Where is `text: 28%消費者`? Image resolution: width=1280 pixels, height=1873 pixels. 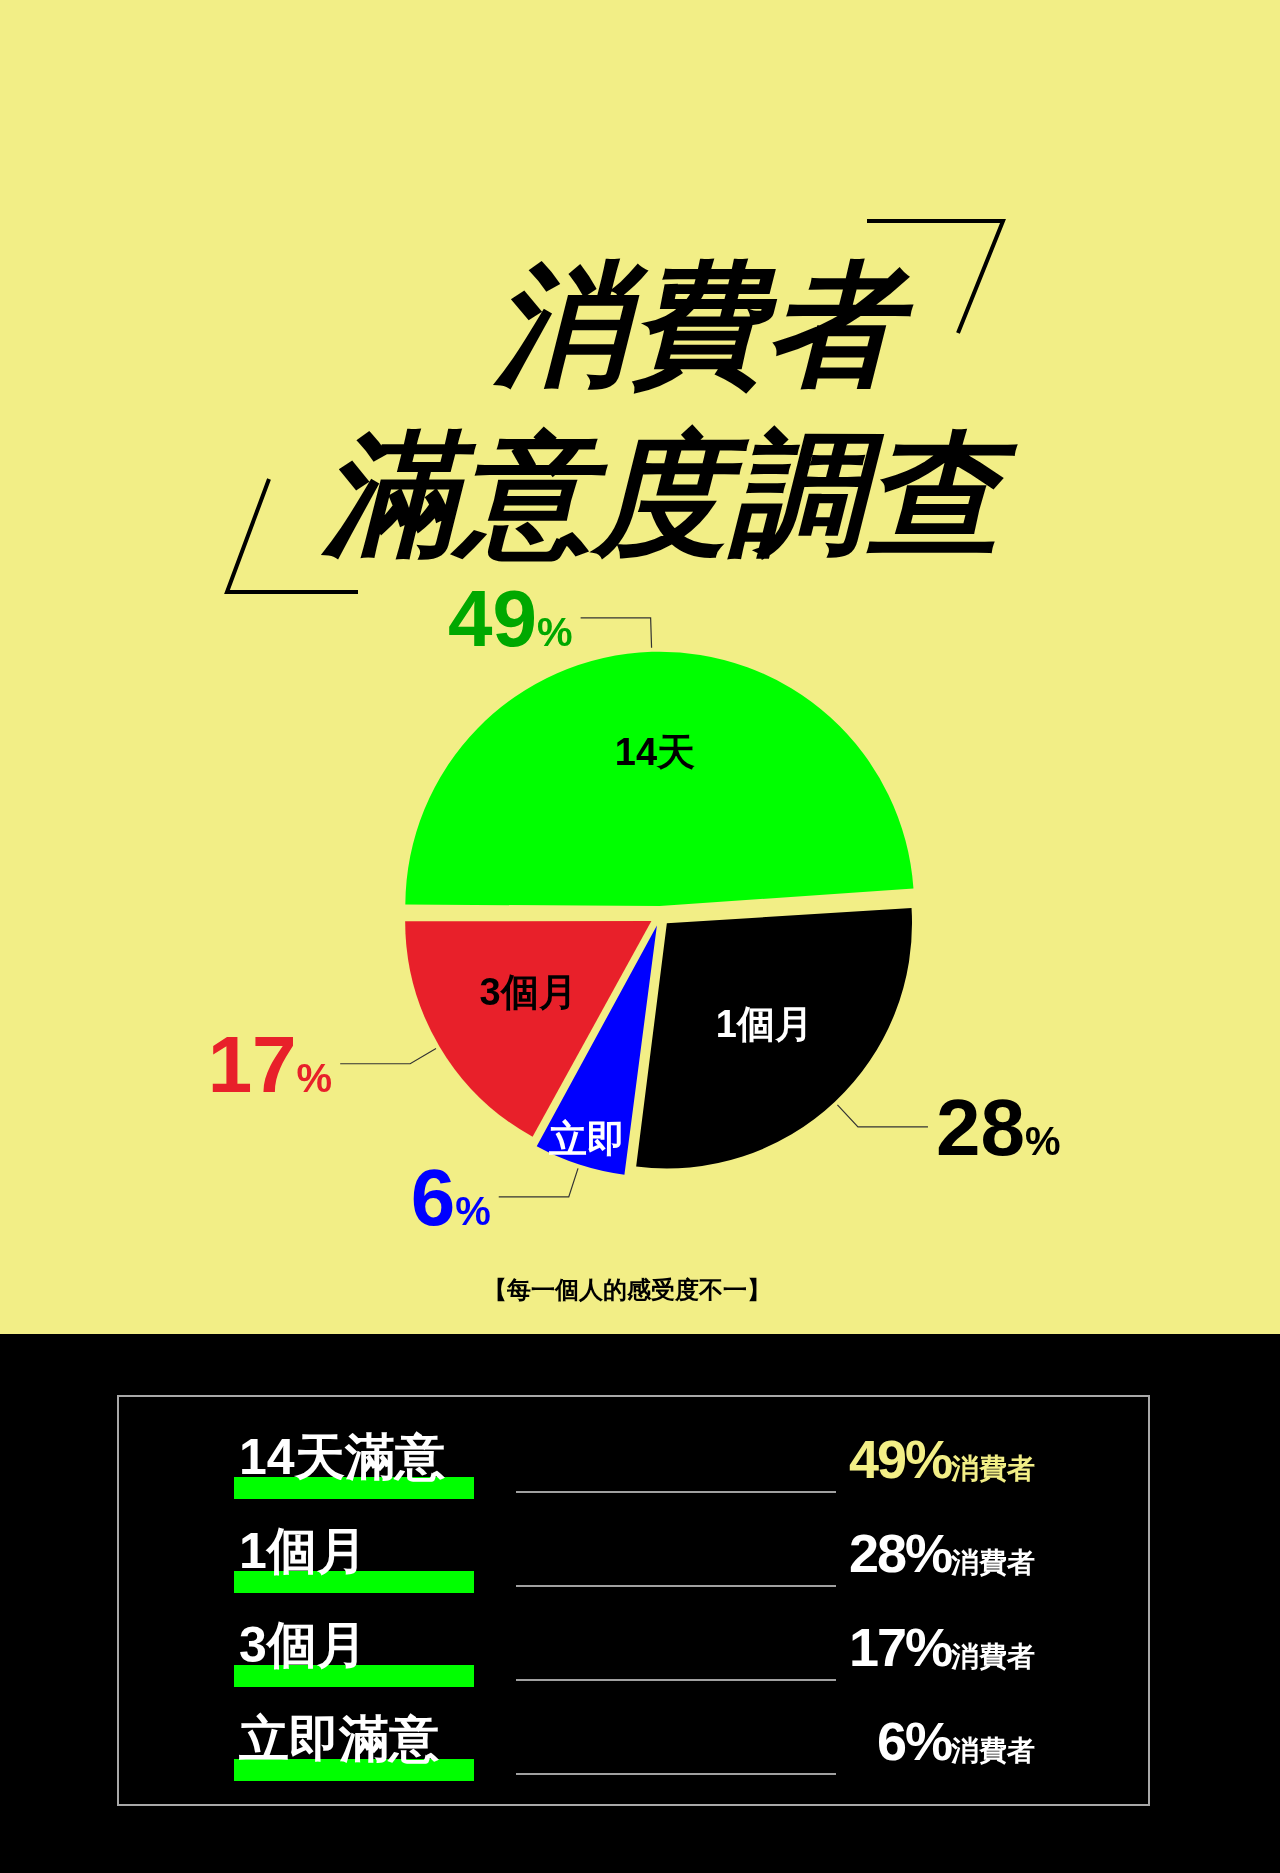
text: 28%消費者 is located at coordinates (941, 1553).